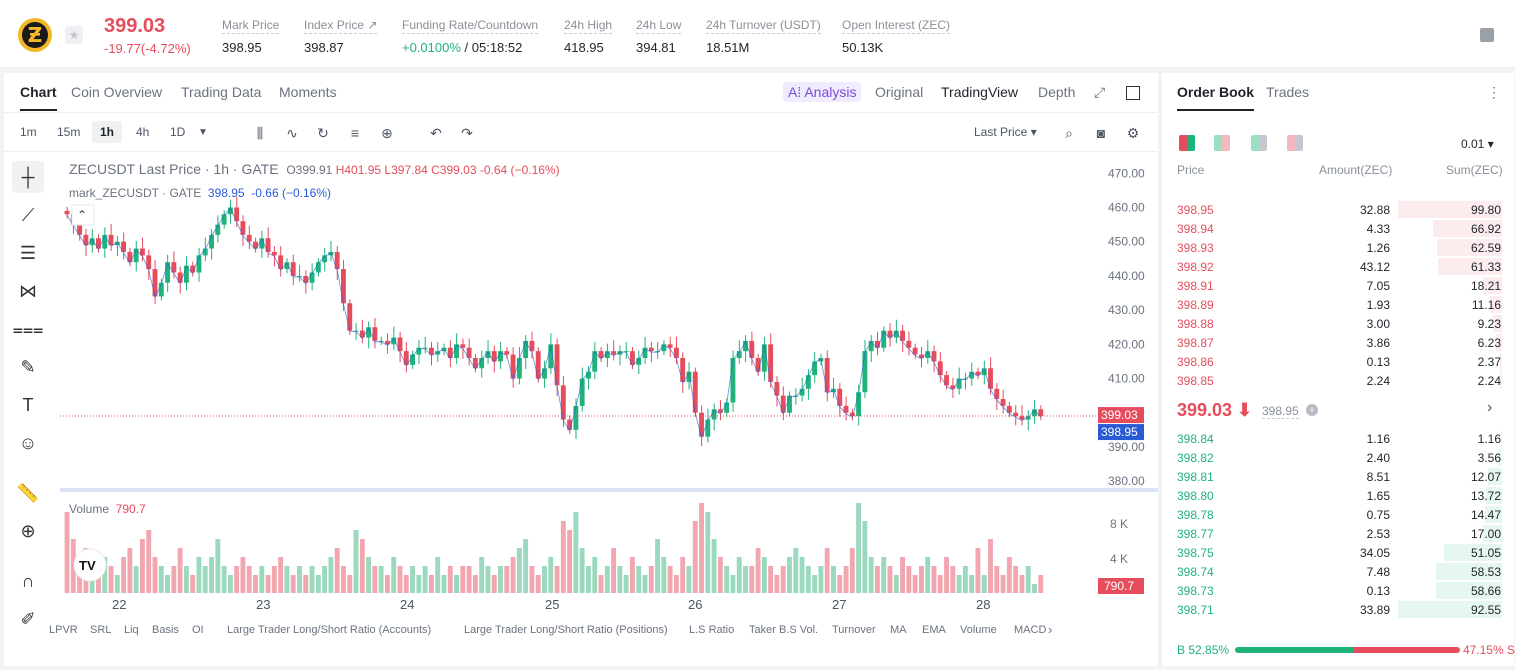 Image resolution: width=1515 pixels, height=670 pixels. Describe the element at coordinates (28, 492) in the screenshot. I see `ruler-icon: 📏` at that location.